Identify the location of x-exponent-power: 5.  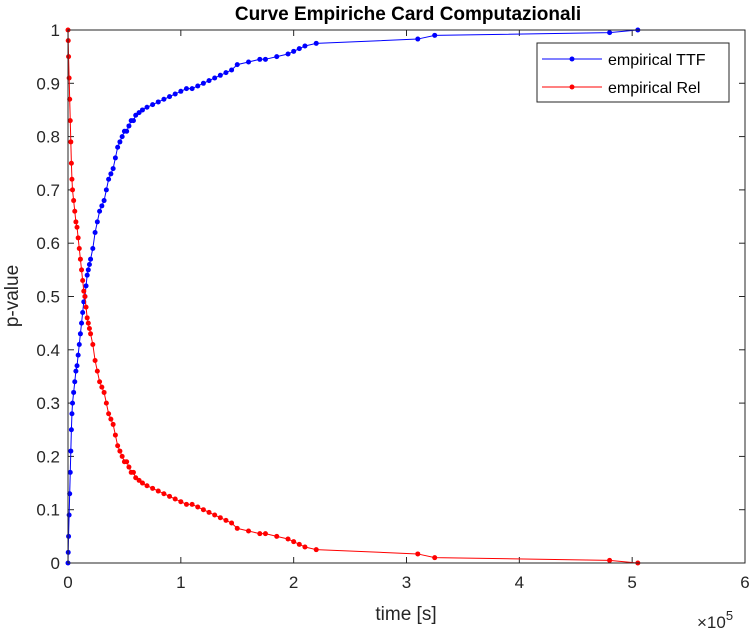
(729, 615).